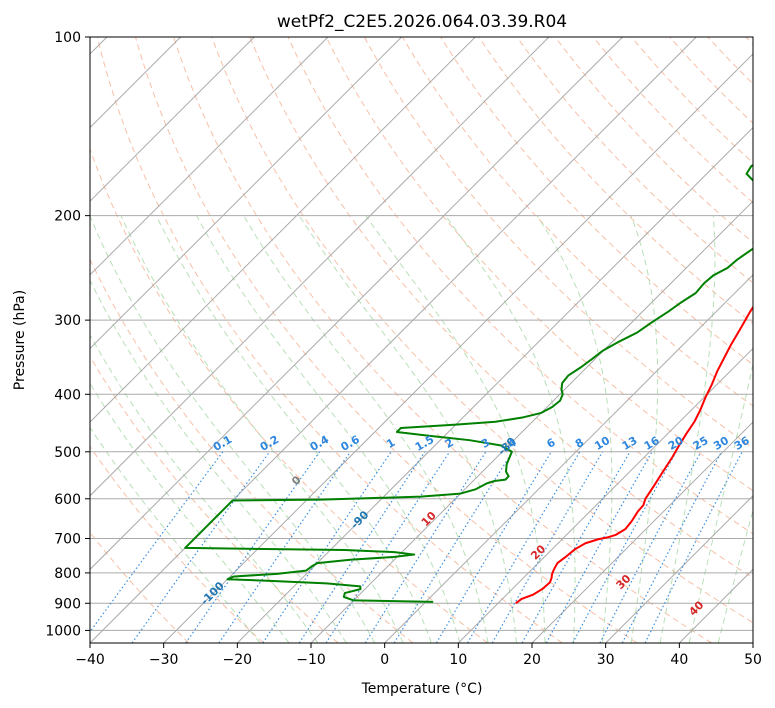 The width and height of the screenshot is (775, 708). Describe the element at coordinates (67, 574) in the screenshot. I see `y-tick-label: 800` at that location.